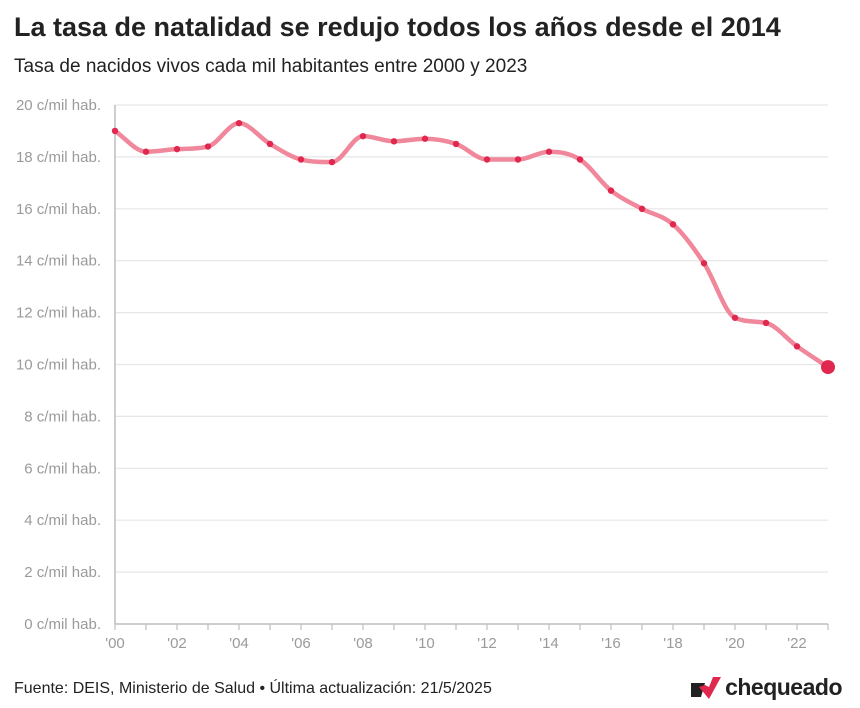  I want to click on x-tick-label: '06, so click(301, 643).